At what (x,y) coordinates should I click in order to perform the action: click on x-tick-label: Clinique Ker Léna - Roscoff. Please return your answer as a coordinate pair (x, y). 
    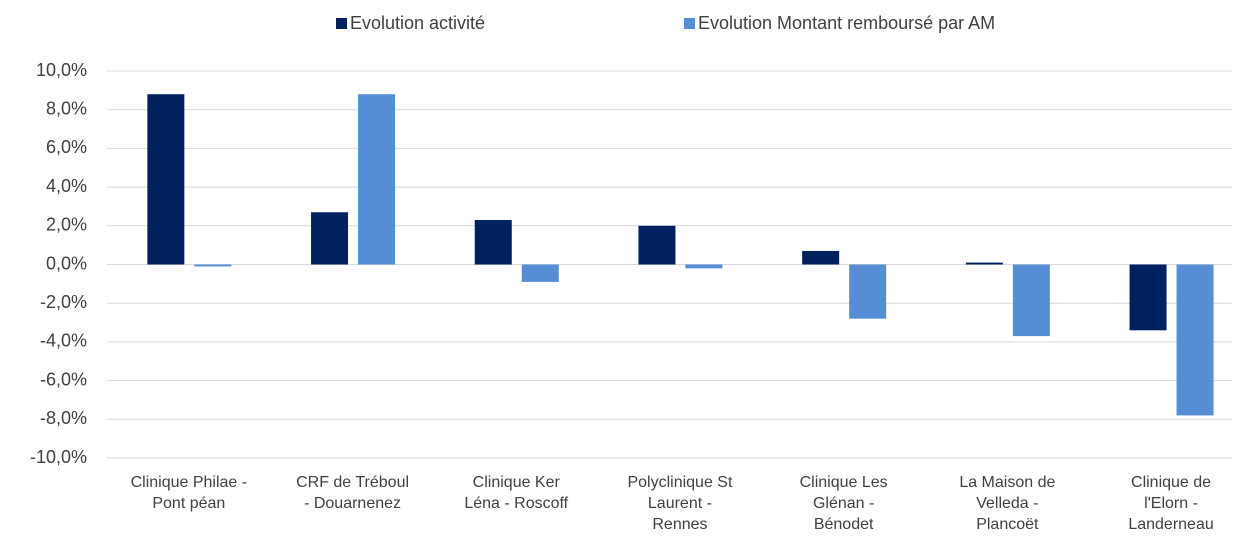
    Looking at the image, I should click on (516, 493).